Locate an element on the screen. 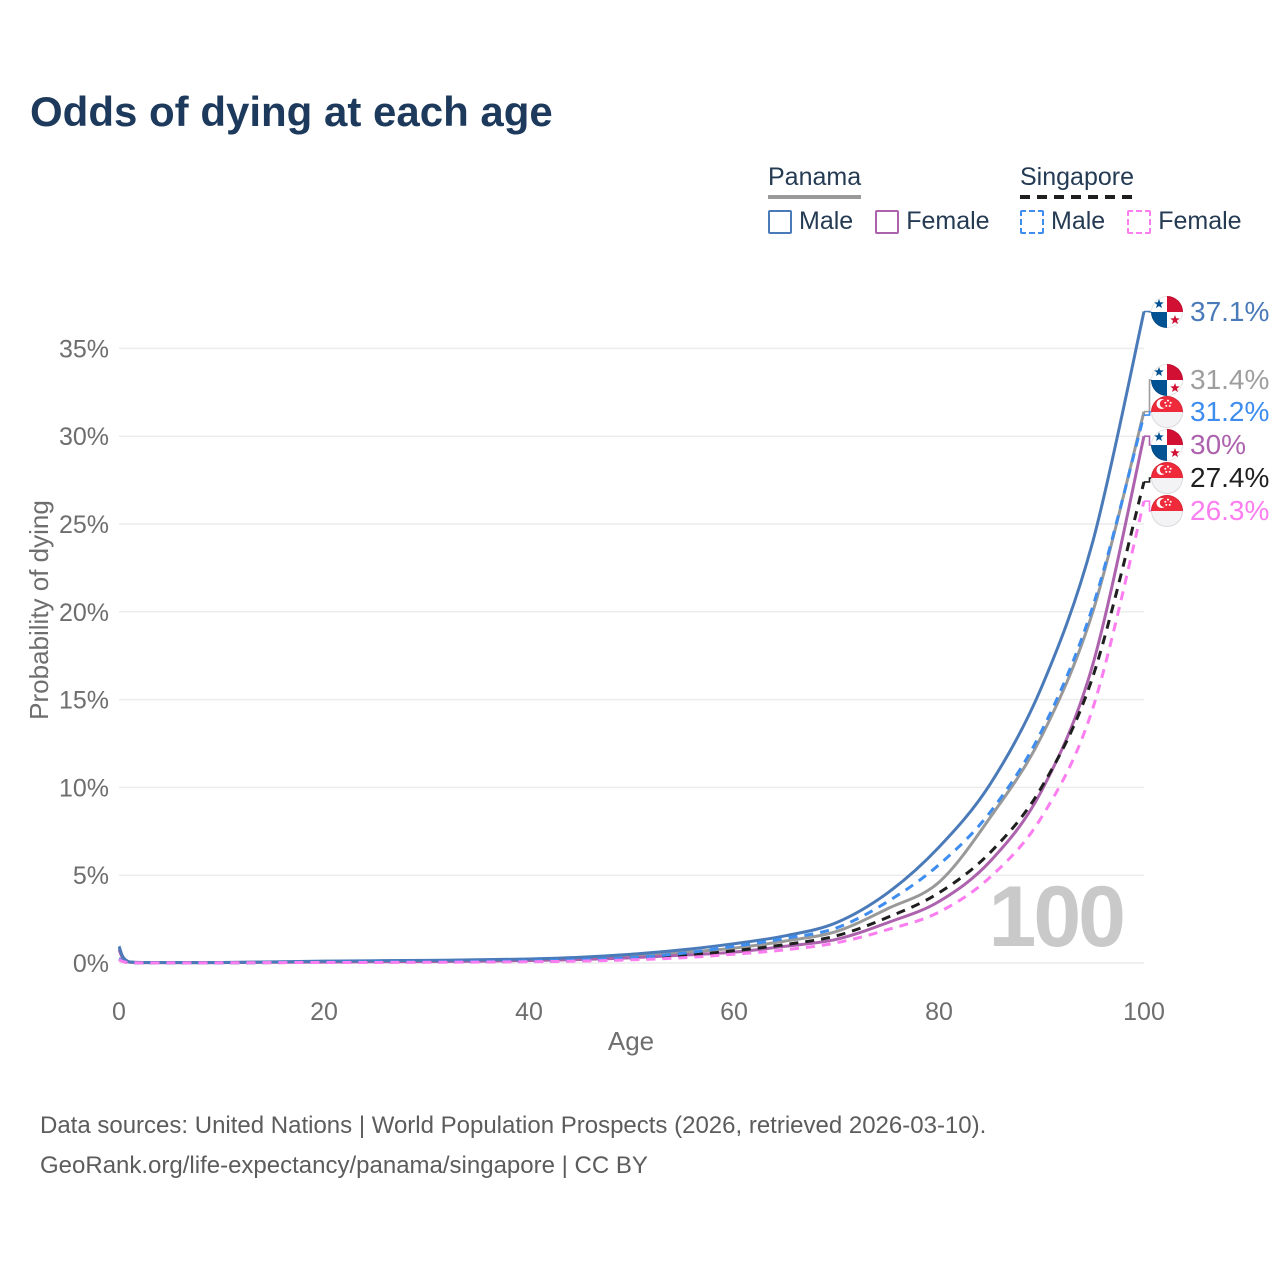 The width and height of the screenshot is (1280, 1280). legend-group-panama: Panama Male Female is located at coordinates (879, 199).